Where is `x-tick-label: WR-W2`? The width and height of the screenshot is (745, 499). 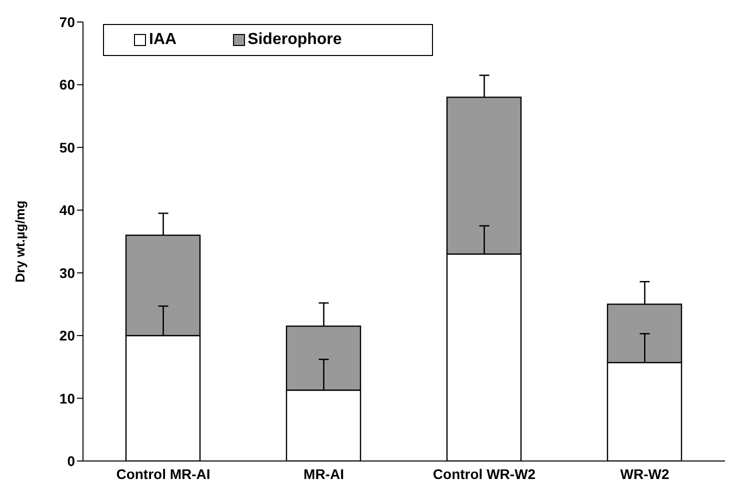 x-tick-label: WR-W2 is located at coordinates (645, 474).